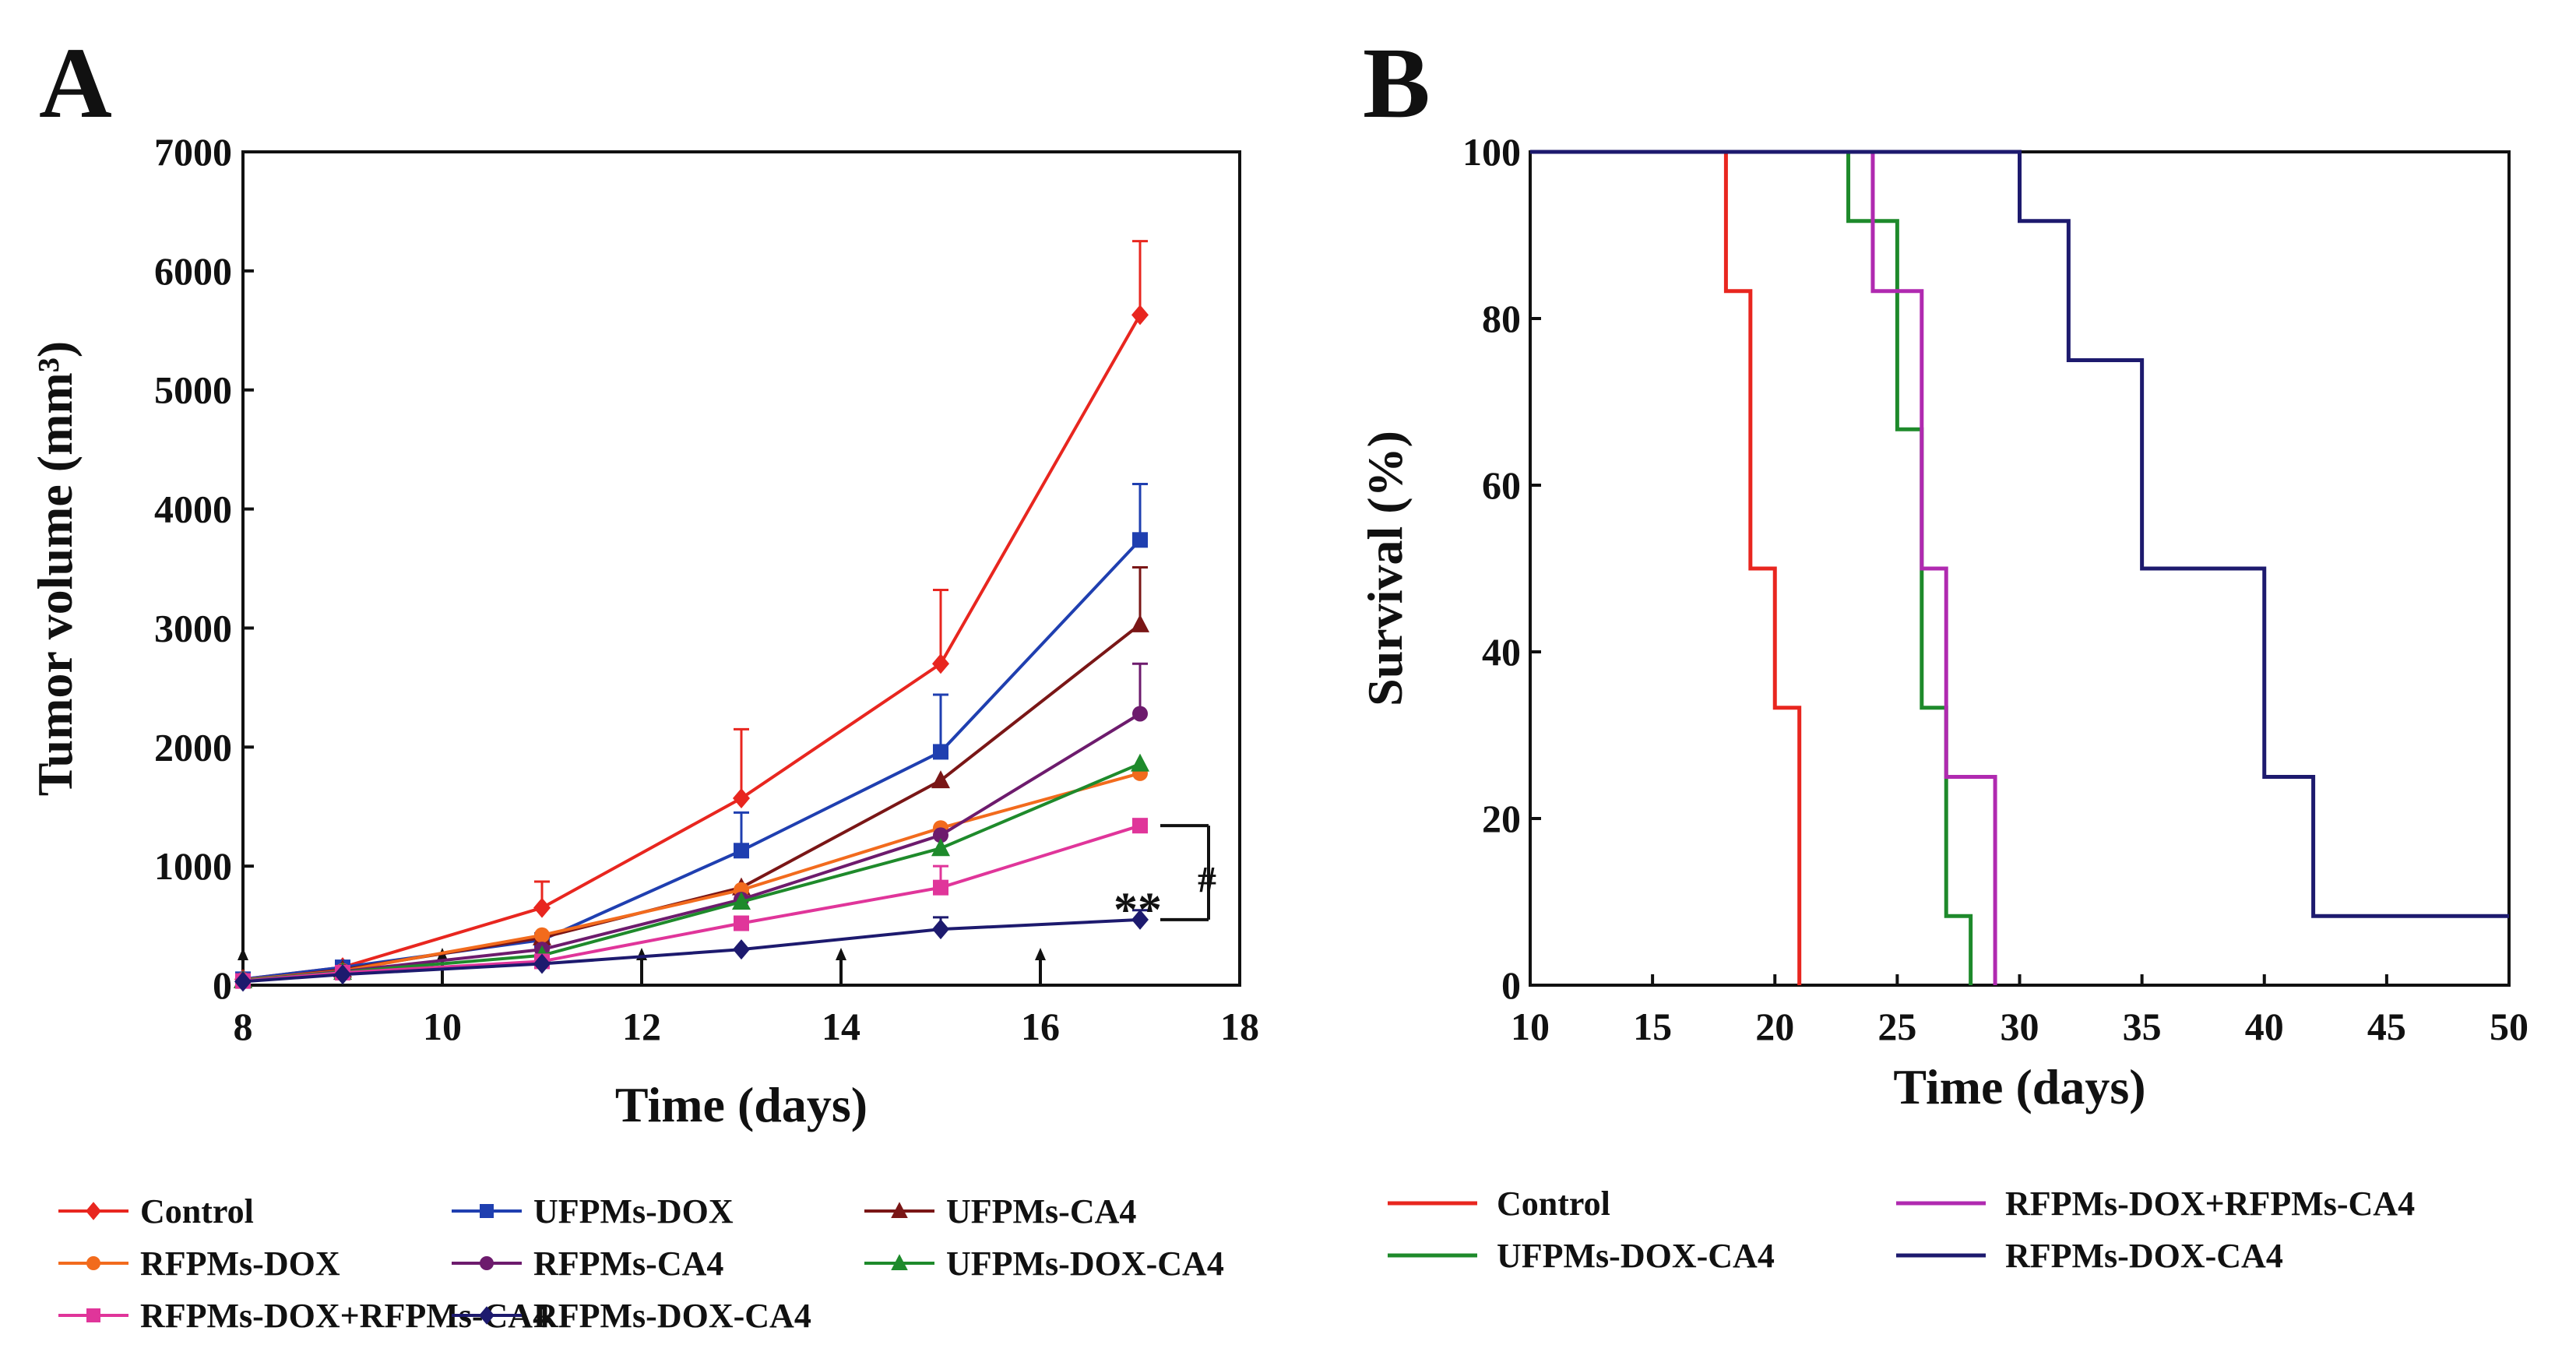 This screenshot has height=1359, width=2576. What do you see at coordinates (1397, 83) in the screenshot?
I see `panel-b-label: B` at bounding box center [1397, 83].